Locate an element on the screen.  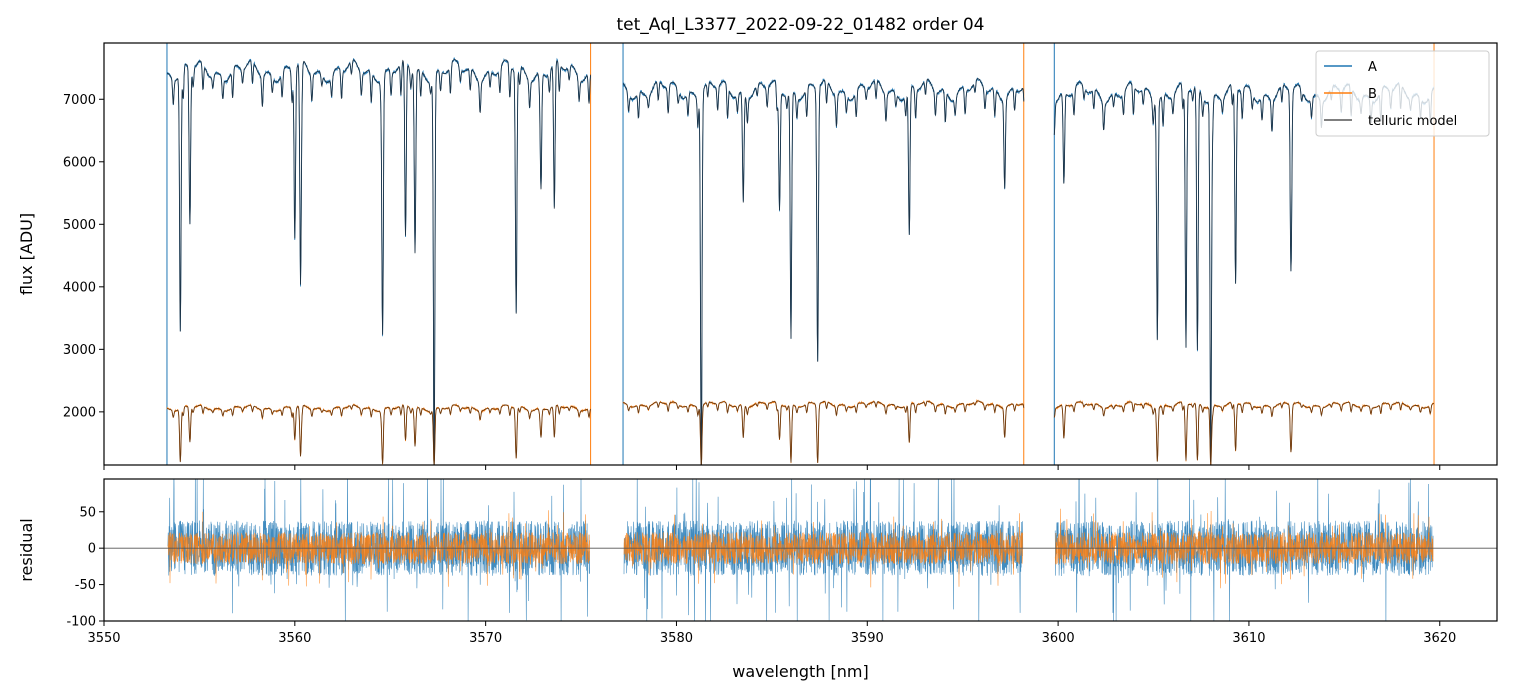
y-tick-label: 7000 is located at coordinates (79, 100).